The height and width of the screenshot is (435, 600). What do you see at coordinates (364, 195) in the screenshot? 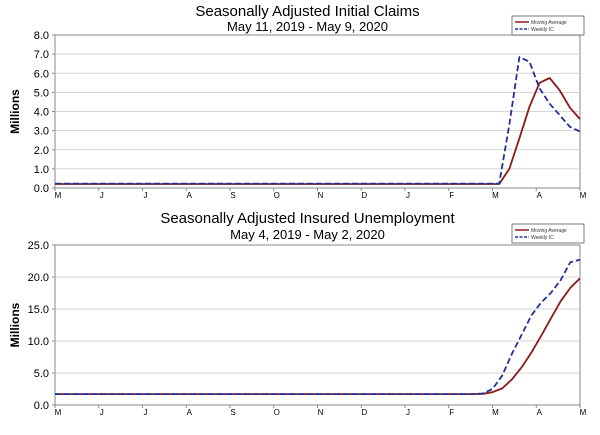
I see `chart0-xtick-label: D` at bounding box center [364, 195].